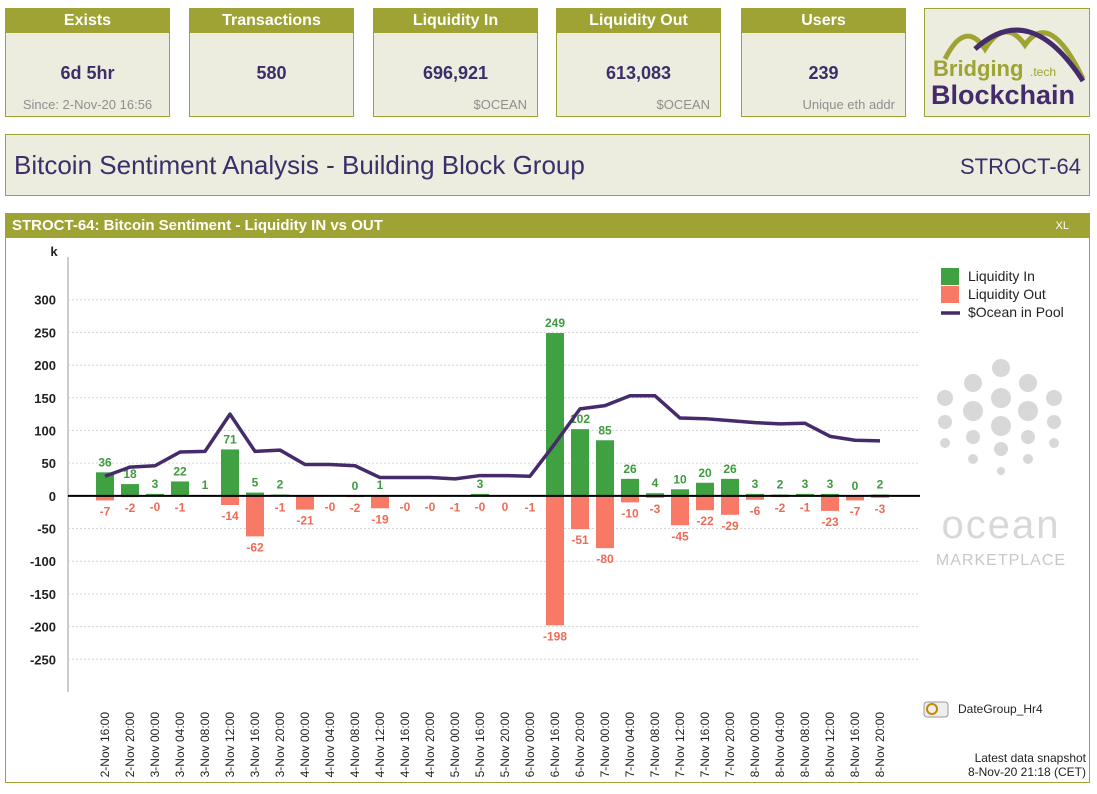  What do you see at coordinates (630, 745) in the screenshot?
I see `x-tick-label: 7-Nov 04:00` at bounding box center [630, 745].